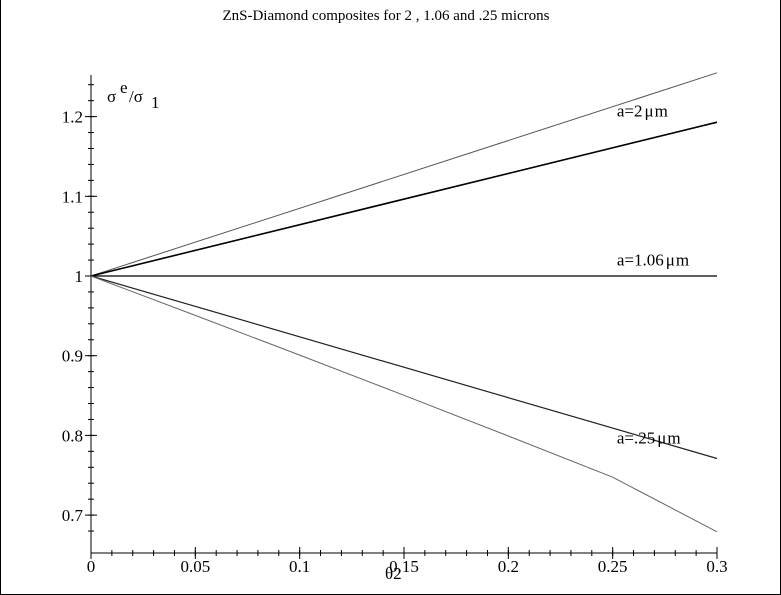 This screenshot has height=595, width=781. What do you see at coordinates (716, 566) in the screenshot?
I see `x-tick-label: 0.3` at bounding box center [716, 566].